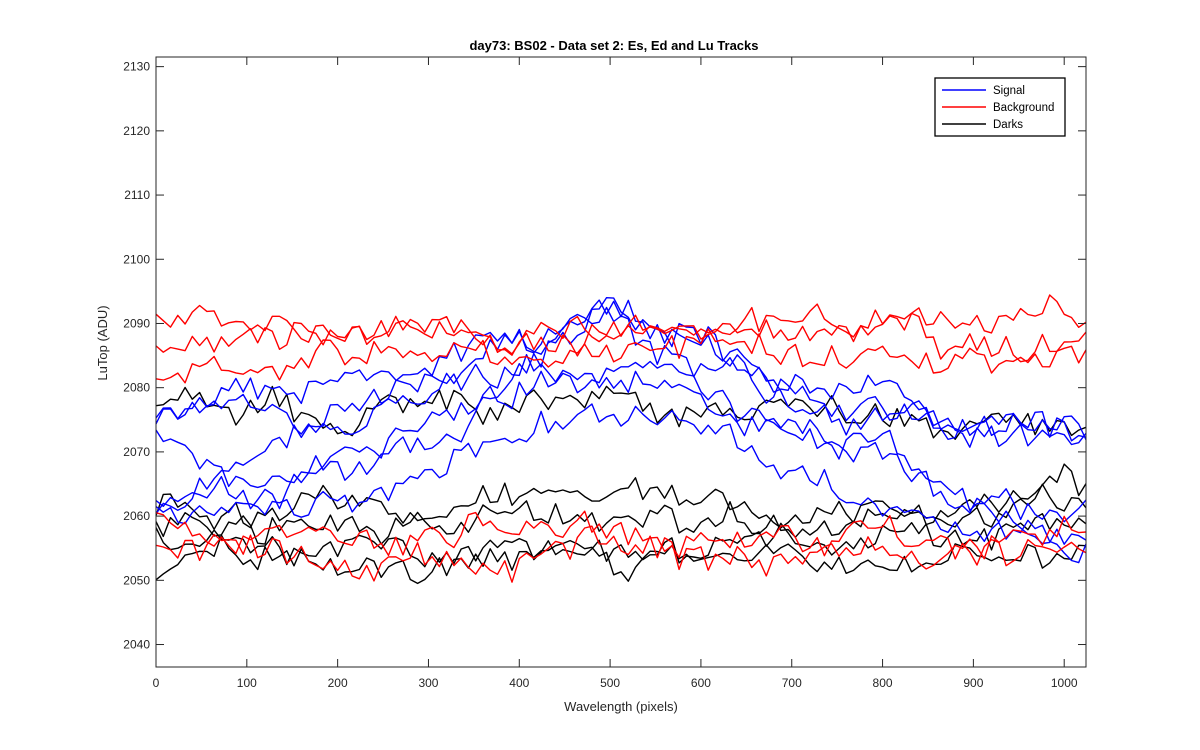 The width and height of the screenshot is (1200, 750). I want to click on y-tick-label: 2060, so click(136, 516).